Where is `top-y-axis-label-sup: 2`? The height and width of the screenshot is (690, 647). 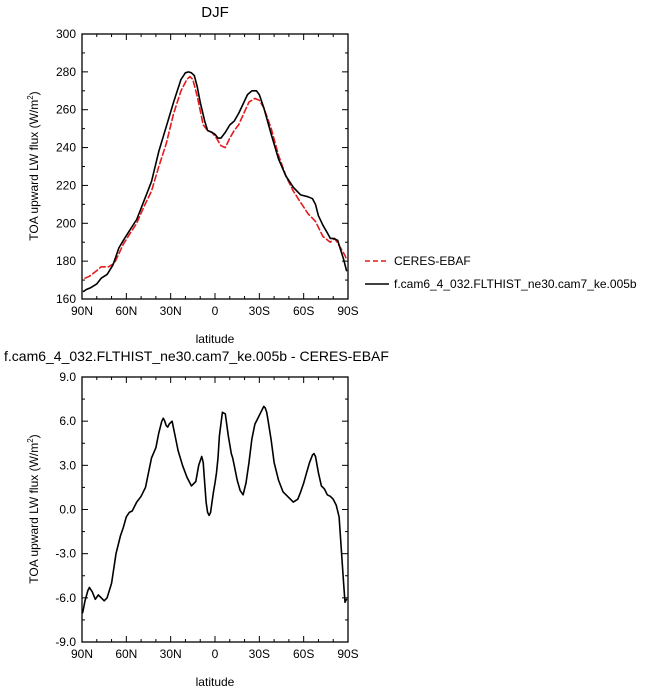
top-y-axis-label-sup: 2 is located at coordinates (30, 97).